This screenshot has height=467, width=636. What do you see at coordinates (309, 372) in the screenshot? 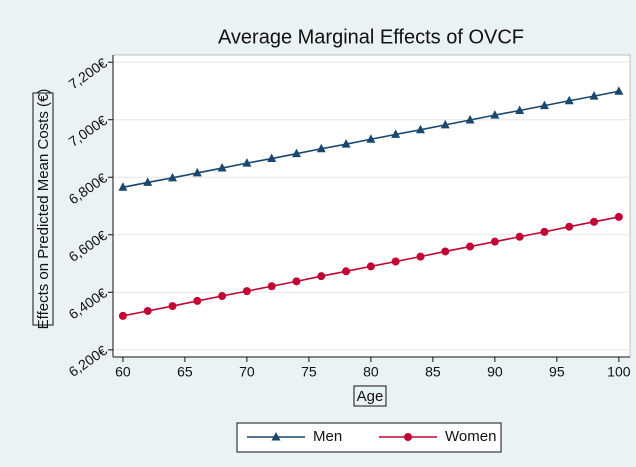
I see `x-tick-label: 75` at bounding box center [309, 372].